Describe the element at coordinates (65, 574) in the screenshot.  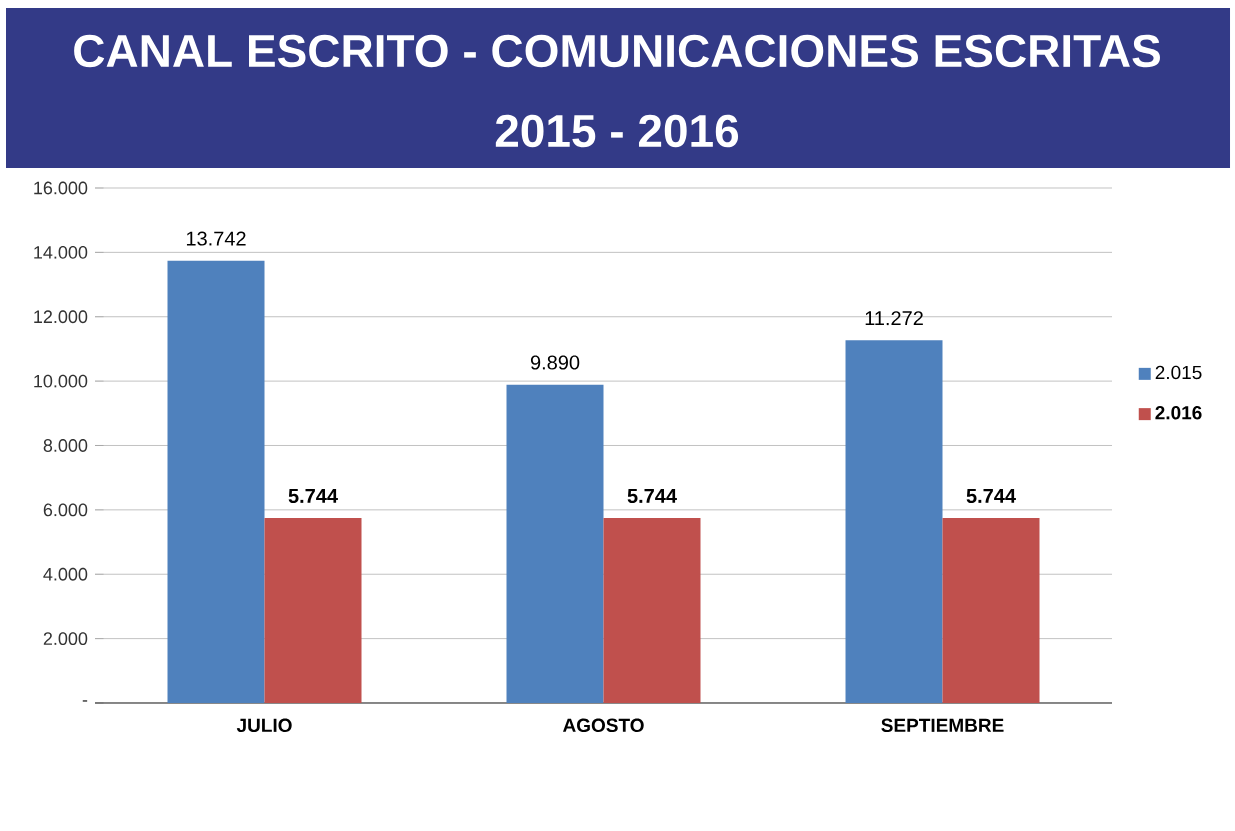
I see `y-tick-label: 4.000` at that location.